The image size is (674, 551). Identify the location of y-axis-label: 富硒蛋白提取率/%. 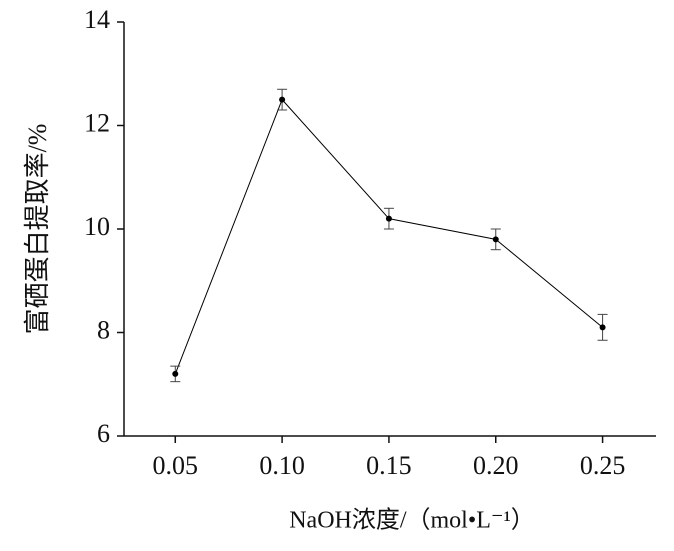
(37, 229).